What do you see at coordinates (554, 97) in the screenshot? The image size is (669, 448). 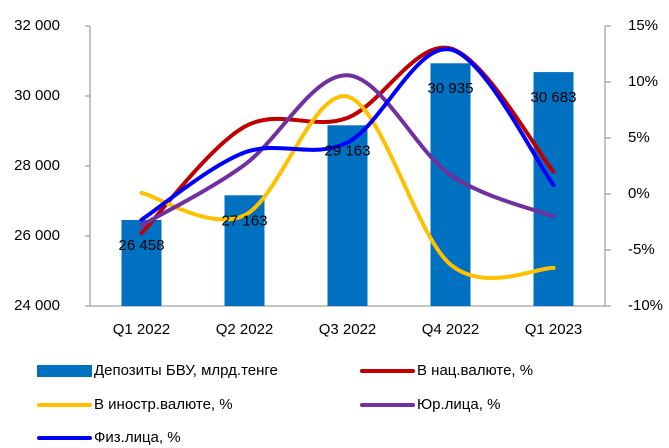 I see `data-label: 30 683` at bounding box center [554, 97].